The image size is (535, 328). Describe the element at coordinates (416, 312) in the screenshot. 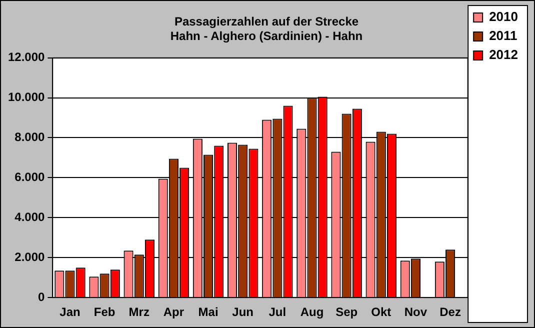

I see `x-tick-label: Nov` at that location.